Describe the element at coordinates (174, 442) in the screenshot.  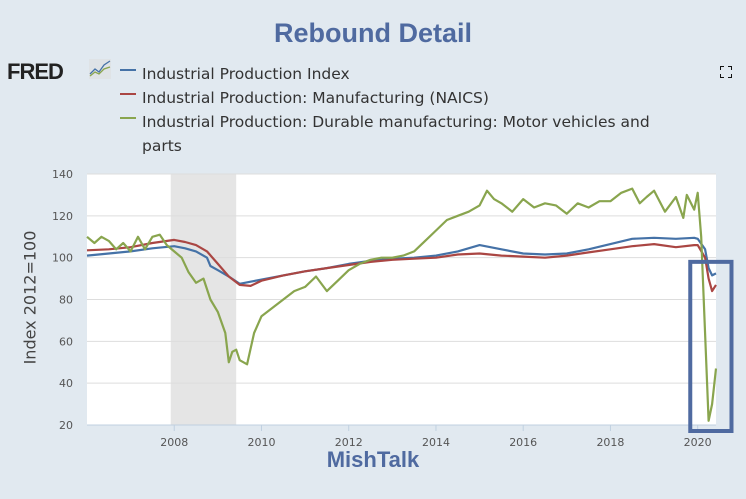
I see `x-tick-label: 2008` at that location.